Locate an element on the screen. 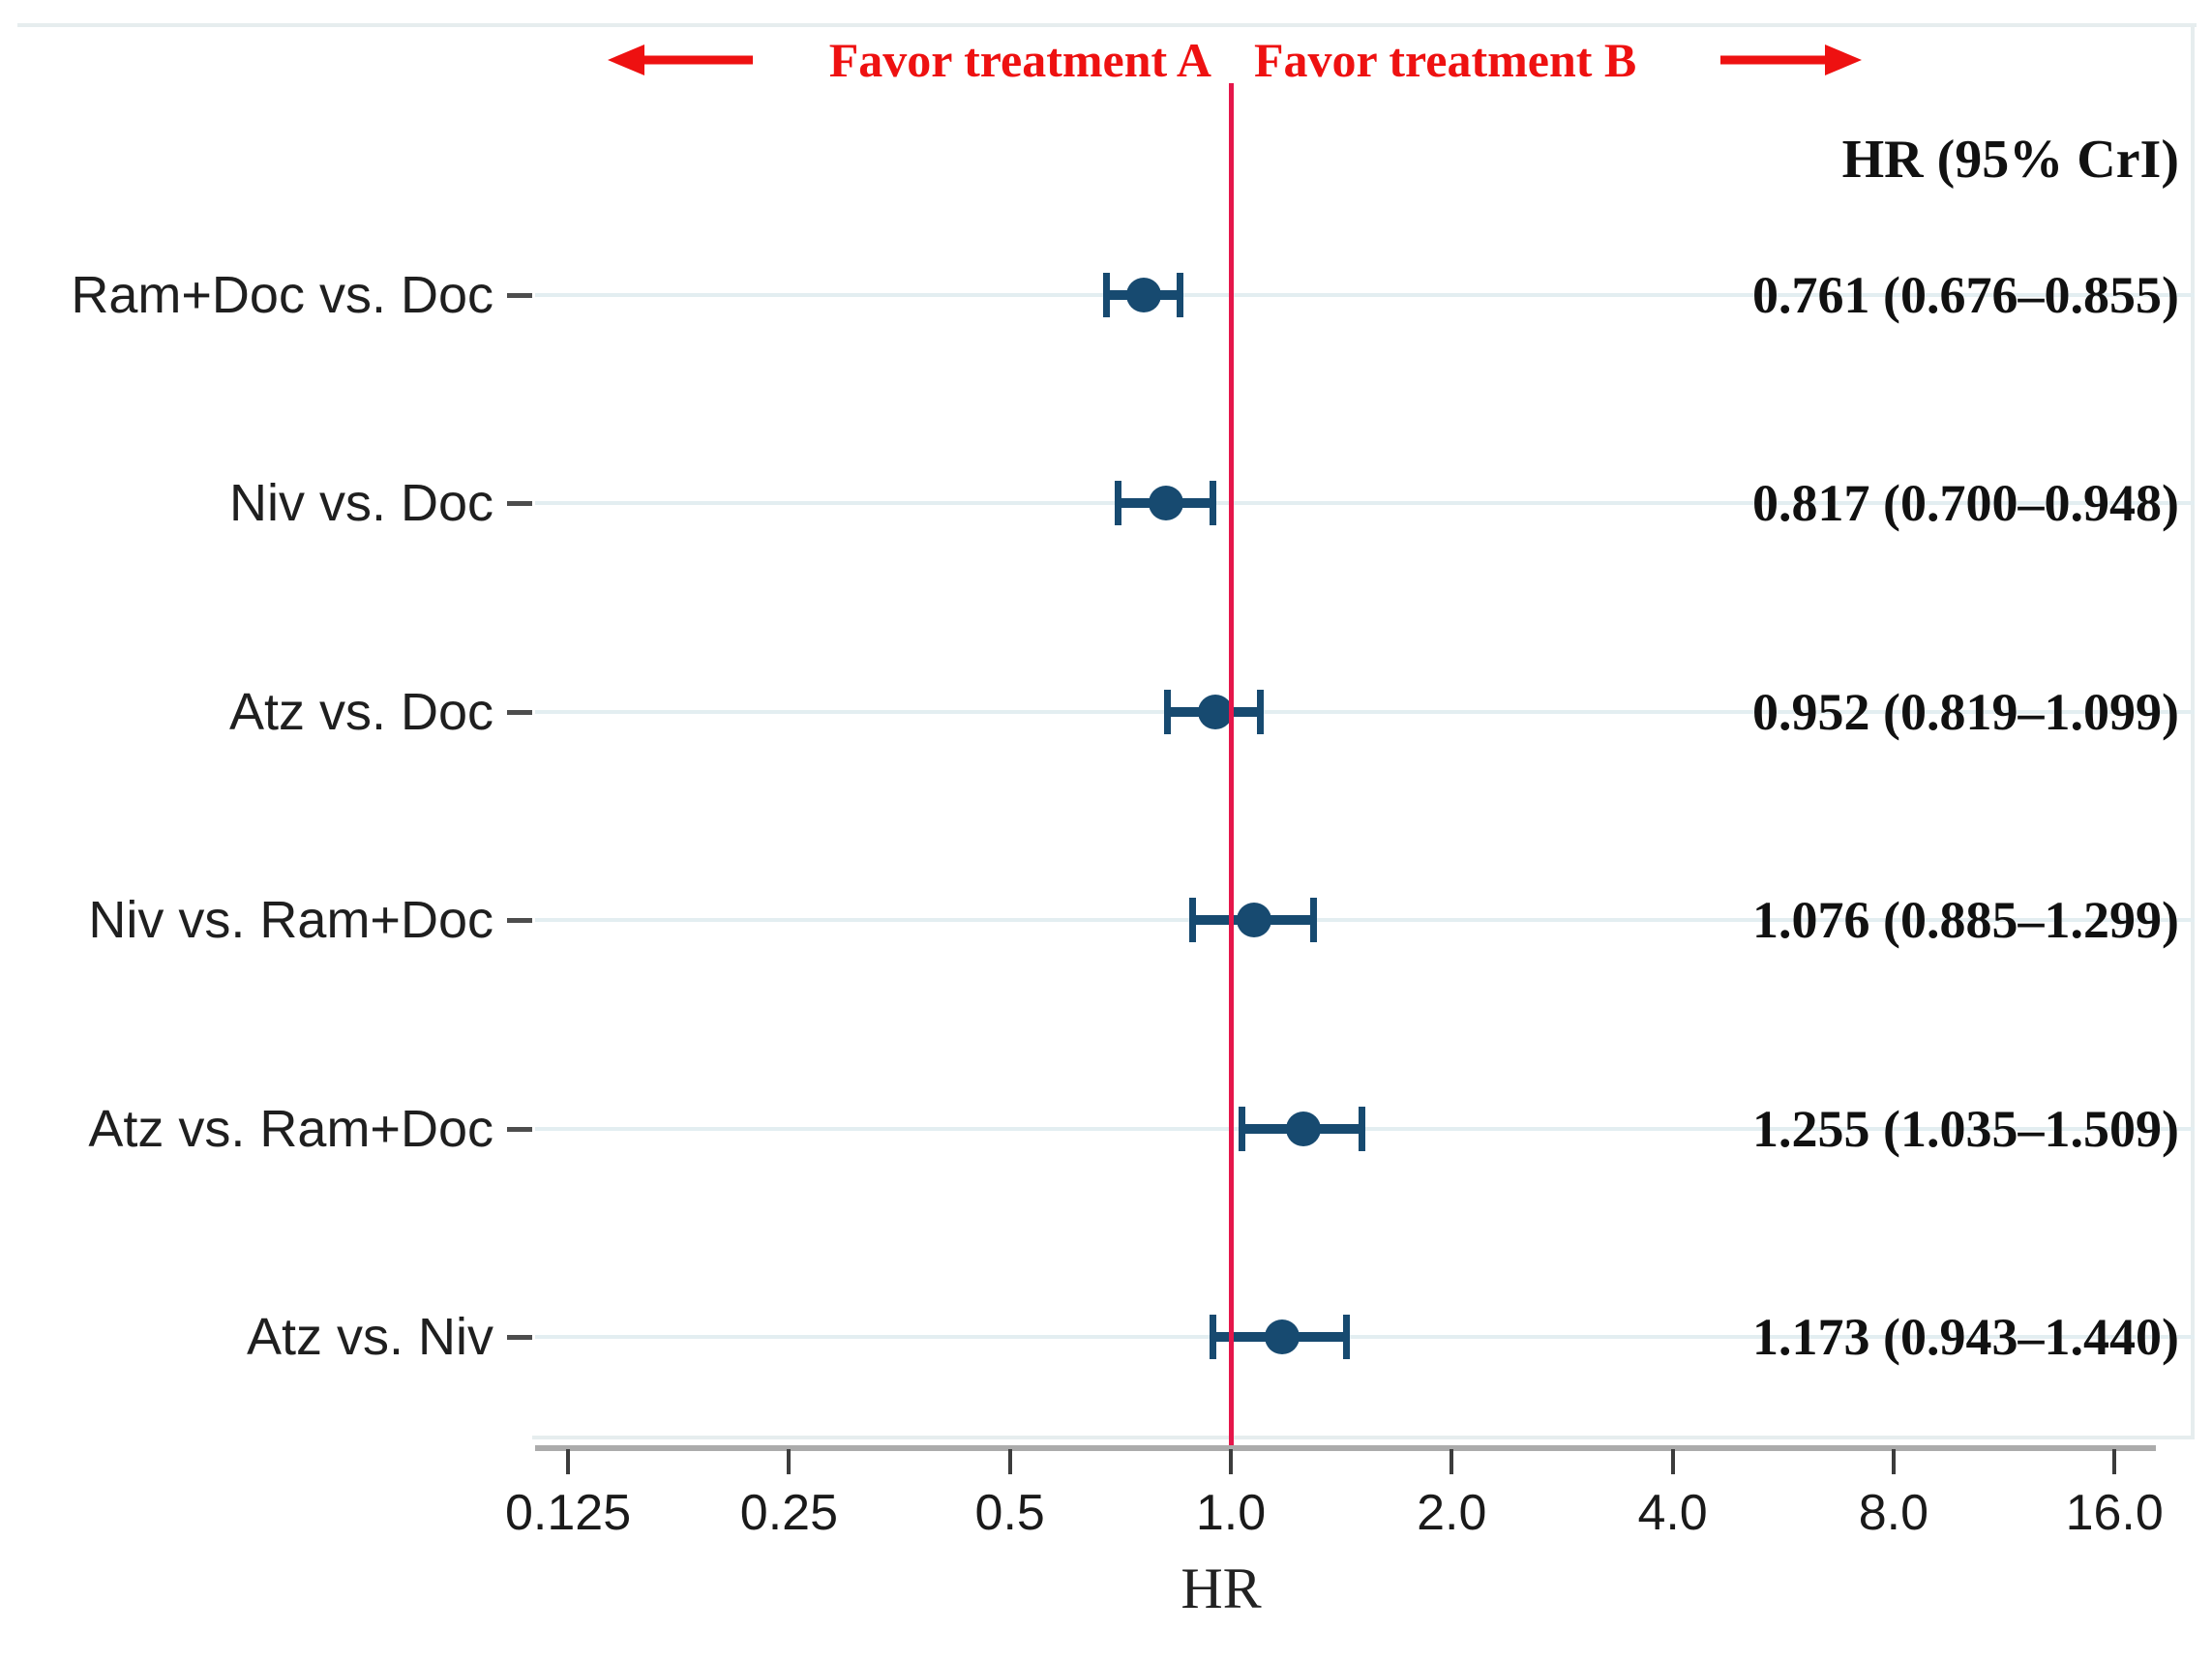  favor-treatment-b-label: Favor treatment B is located at coordinates (1445, 60).